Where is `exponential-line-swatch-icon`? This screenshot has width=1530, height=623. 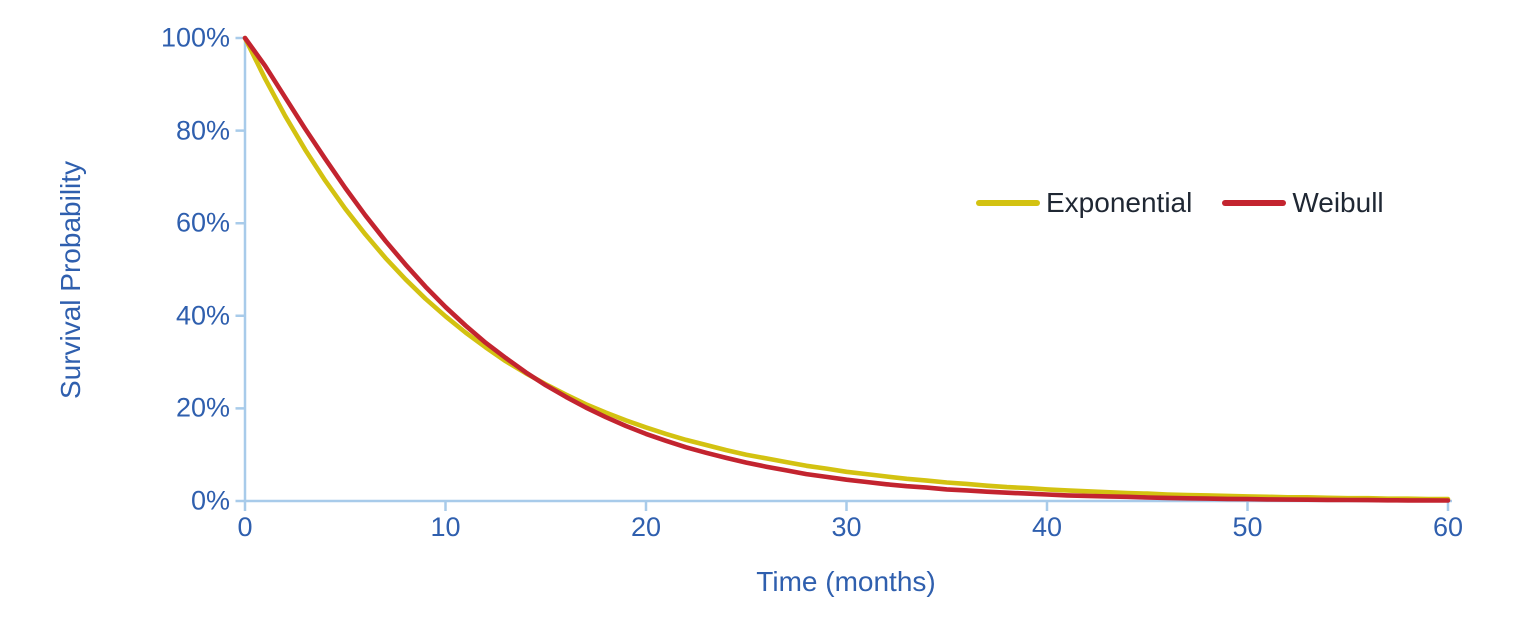
exponential-line-swatch-icon is located at coordinates (1008, 203).